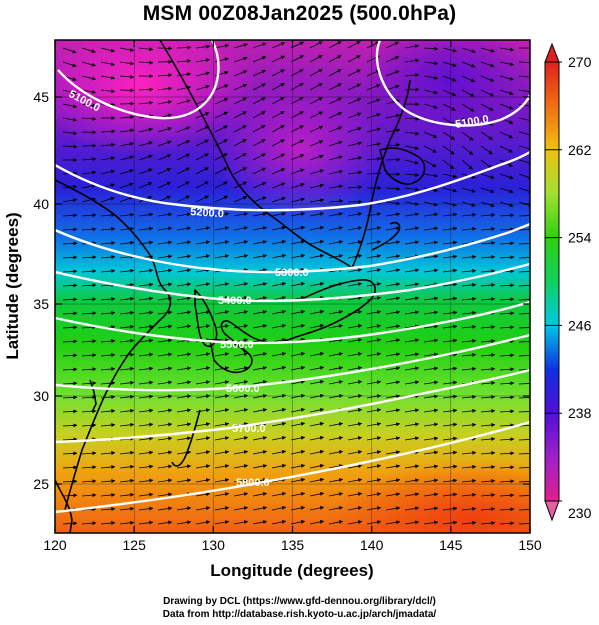  I want to click on x-tick-labels: 120 125 130 135 140 145 150, so click(292, 545).